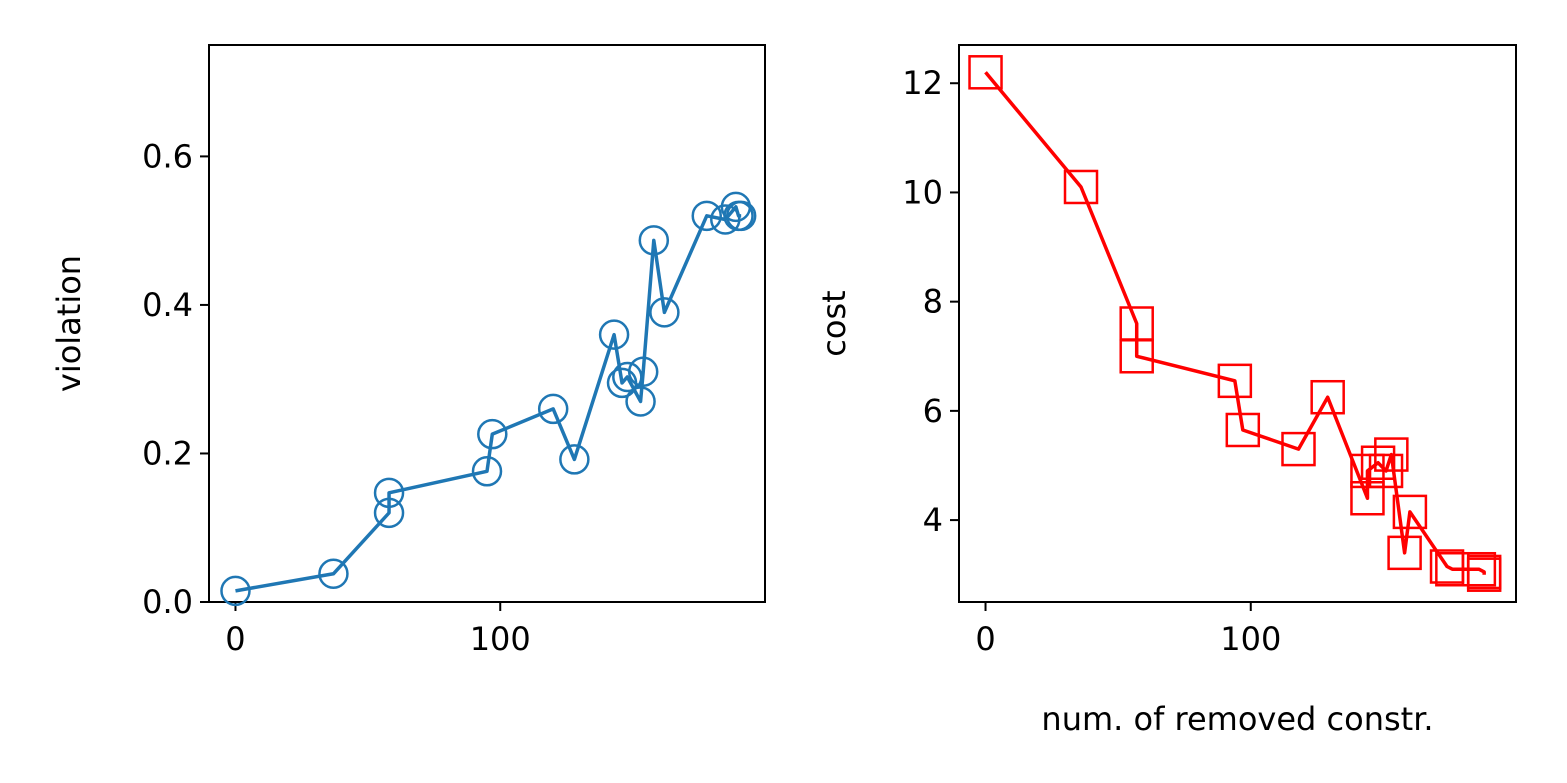 The image size is (1567, 783). What do you see at coordinates (933, 411) in the screenshot?
I see `y-tick-label: 6` at bounding box center [933, 411].